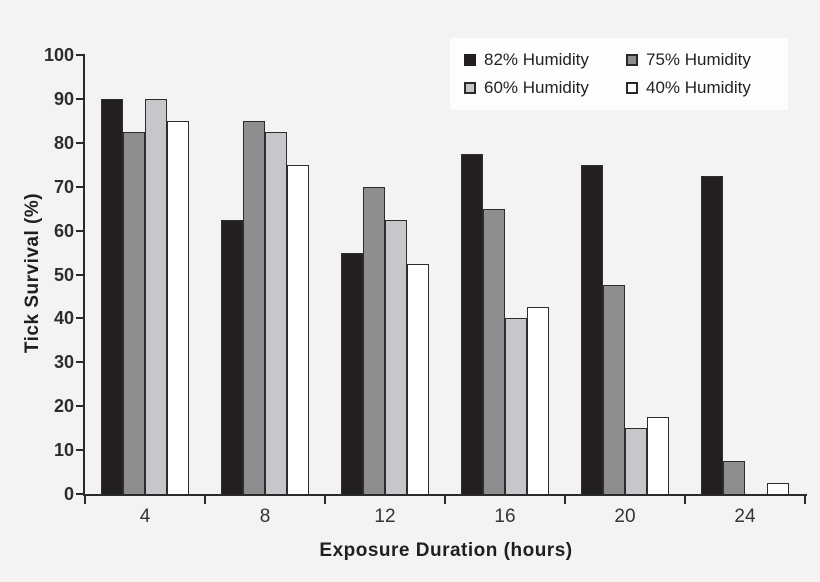  I want to click on legend-item: 82% Humidity, so click(545, 60).